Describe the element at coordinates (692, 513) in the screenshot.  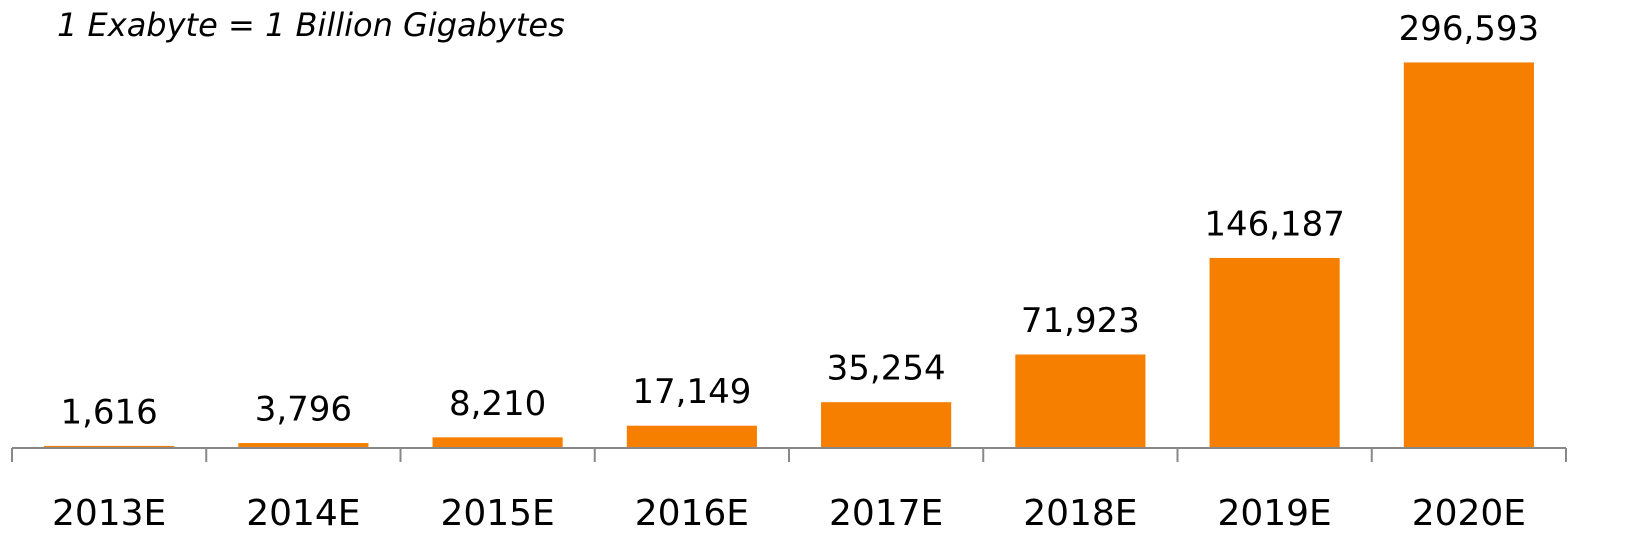
I see `x-tick-label: 2016E` at that location.